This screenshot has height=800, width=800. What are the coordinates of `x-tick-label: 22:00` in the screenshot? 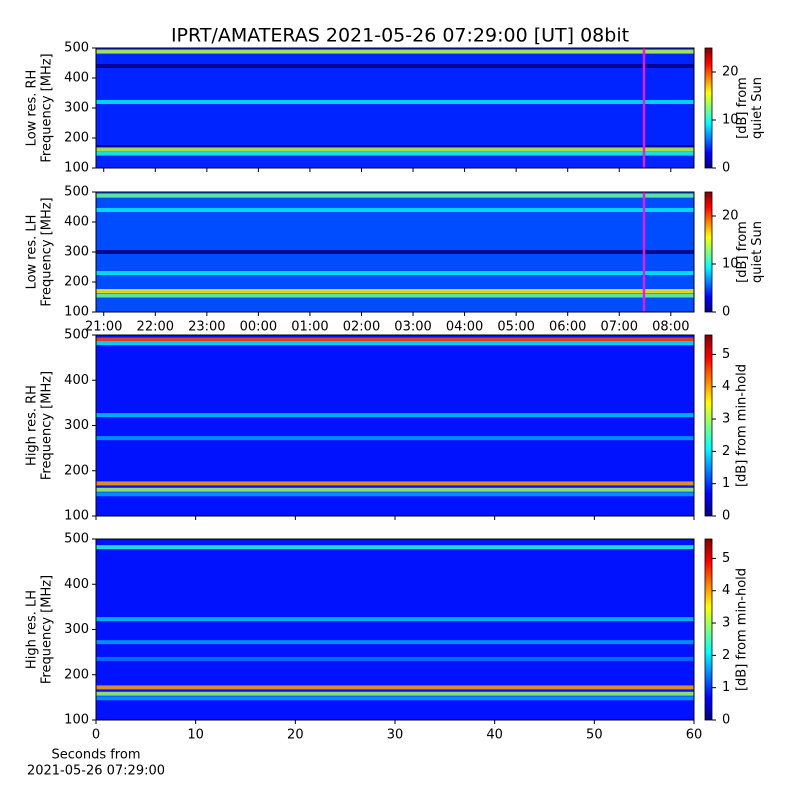 It's located at (155, 327).